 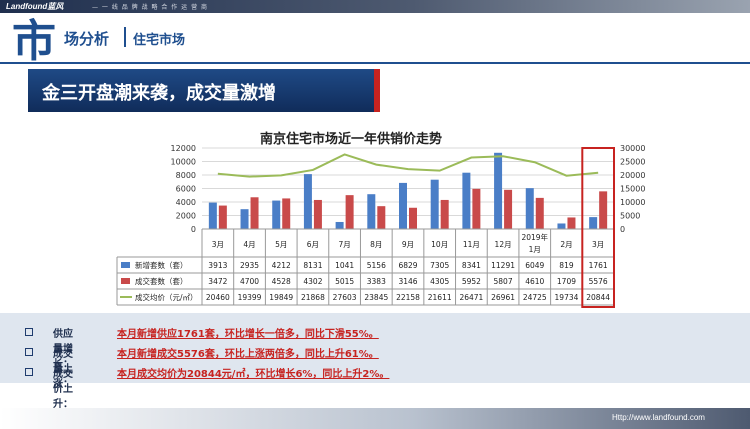 What do you see at coordinates (622, 229) in the screenshot?
I see `y-right-tick-label: 0` at bounding box center [622, 229].